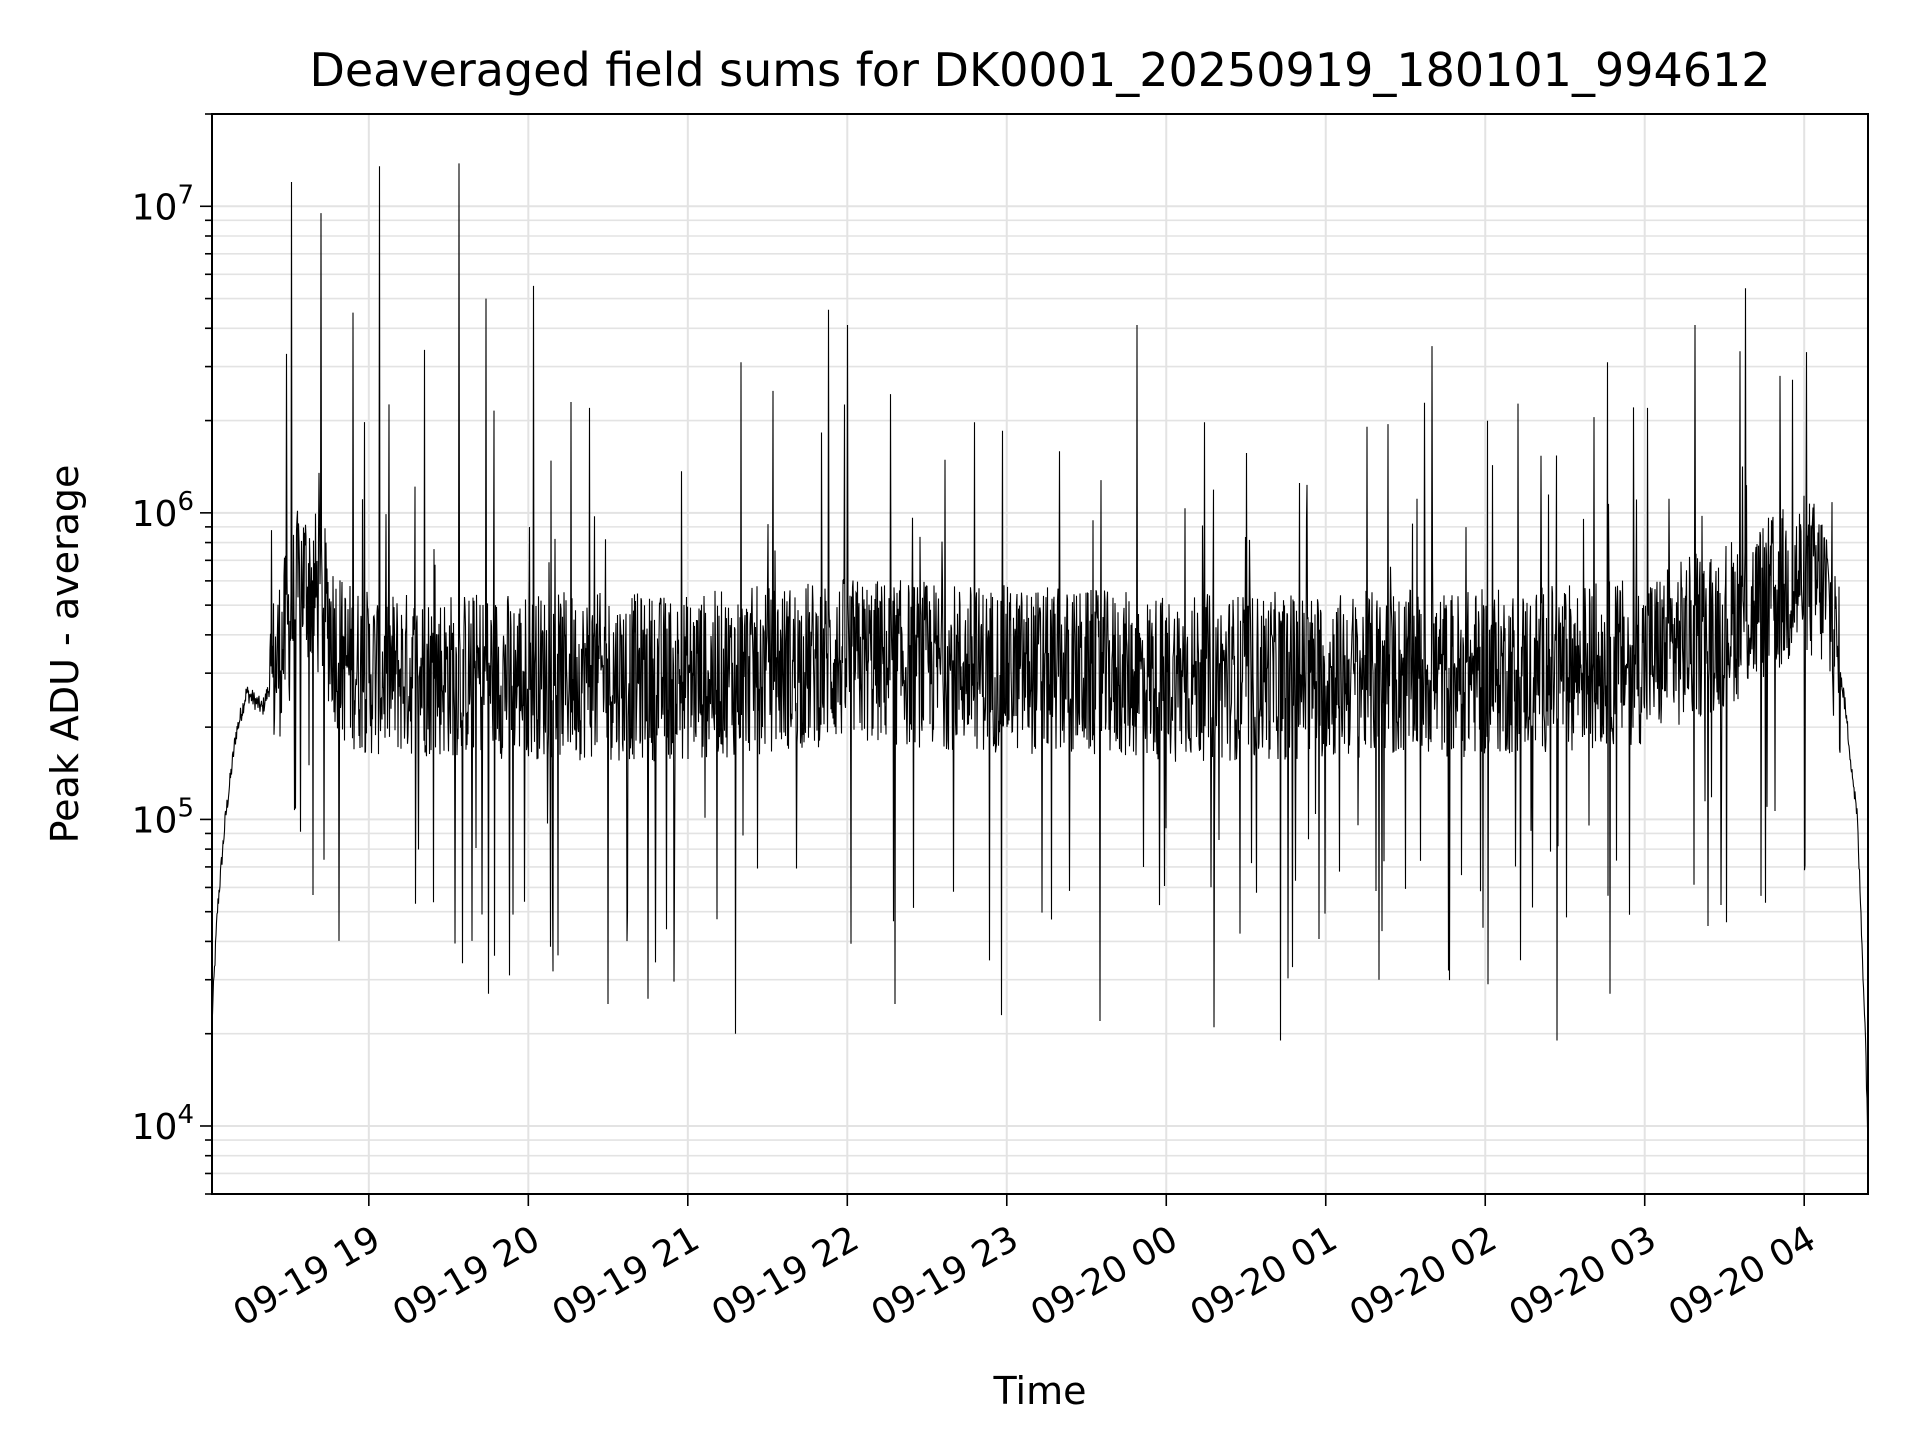  What do you see at coordinates (65, 654) in the screenshot?
I see `y-axis-label: Peak ADU - average` at bounding box center [65, 654].